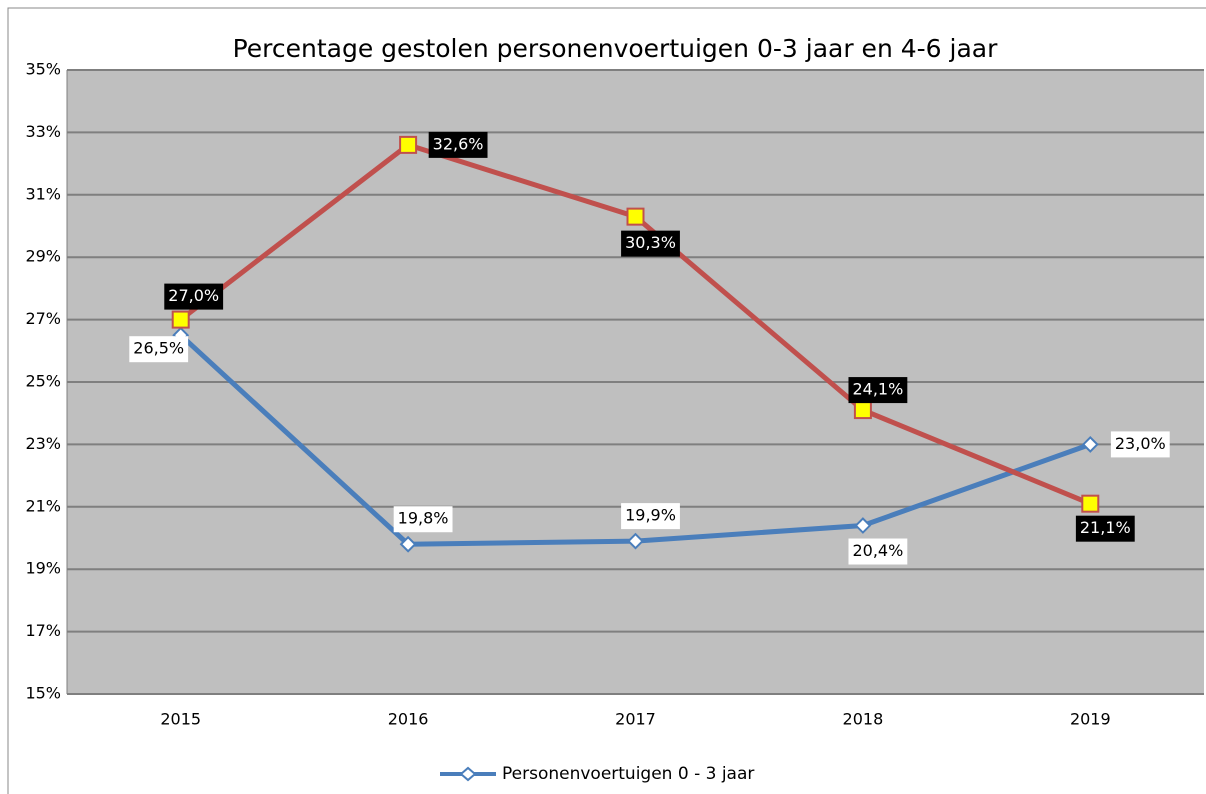 The height and width of the screenshot is (794, 1206). I want to click on data-label: 26,5%, so click(159, 349).